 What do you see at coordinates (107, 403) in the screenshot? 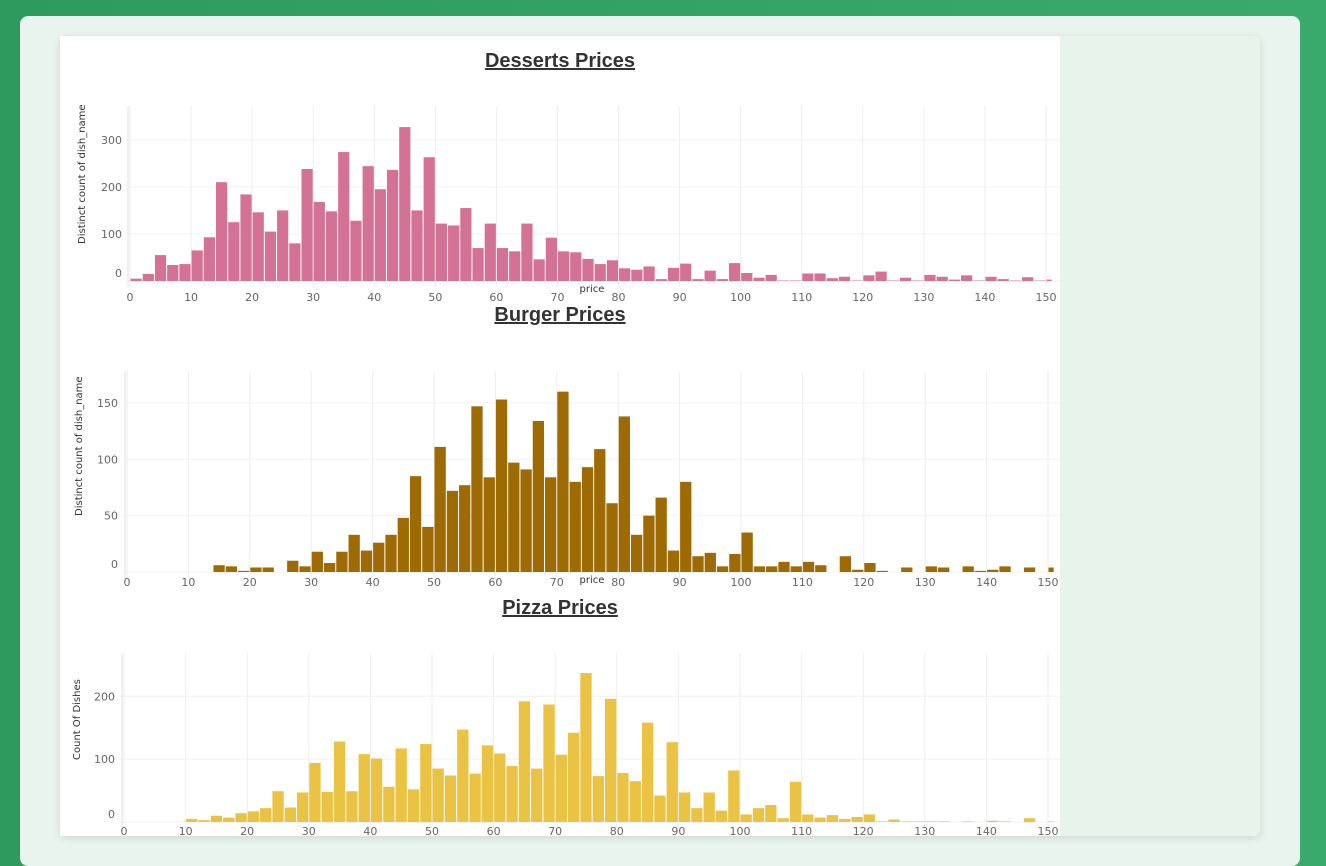
I see `y-tick-label: 150` at bounding box center [107, 403].